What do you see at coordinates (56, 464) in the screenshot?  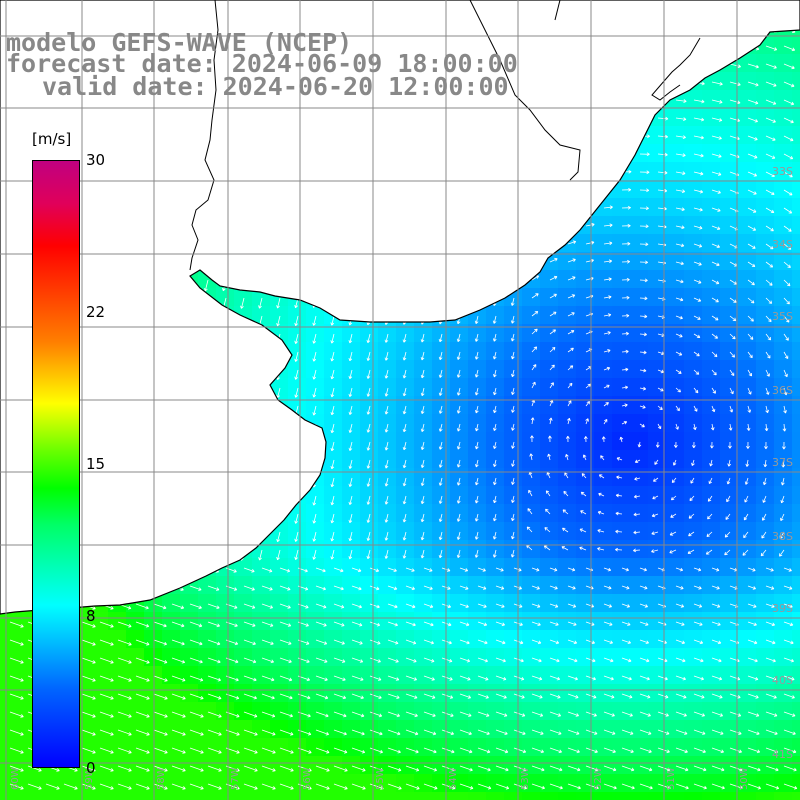 I see `colorbar-frame` at bounding box center [56, 464].